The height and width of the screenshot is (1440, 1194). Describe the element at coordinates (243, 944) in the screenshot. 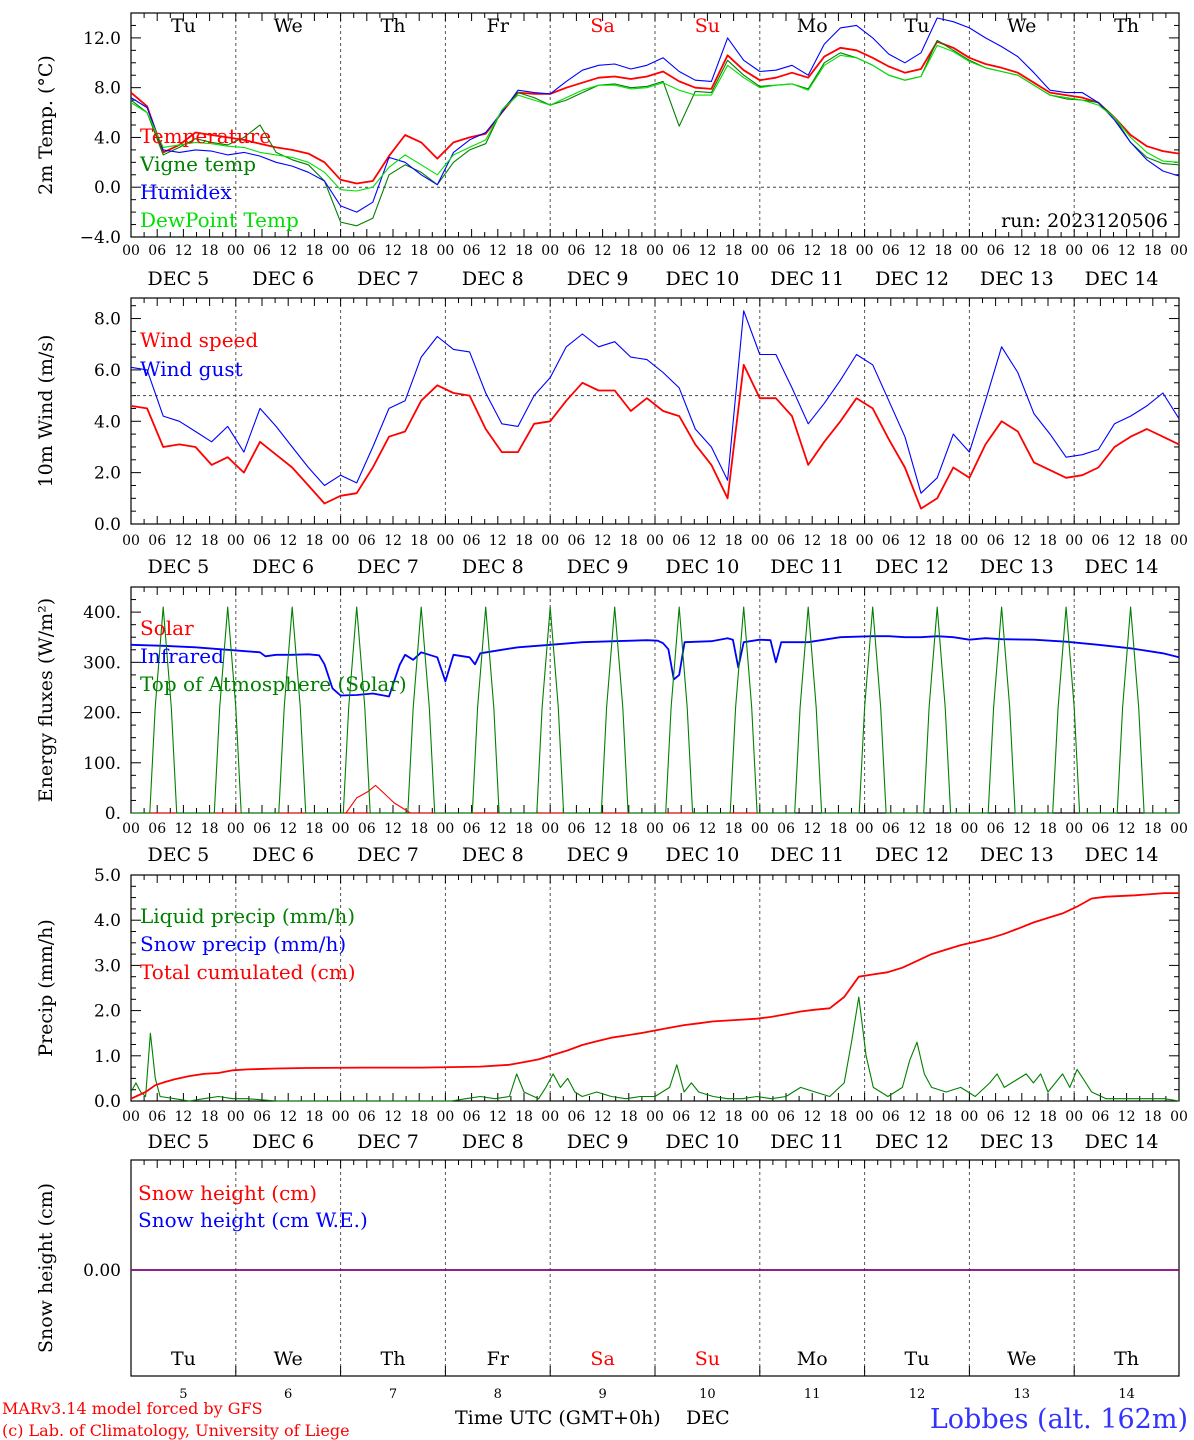

I see `legend-entry: Snow precip (mm/h)` at that location.